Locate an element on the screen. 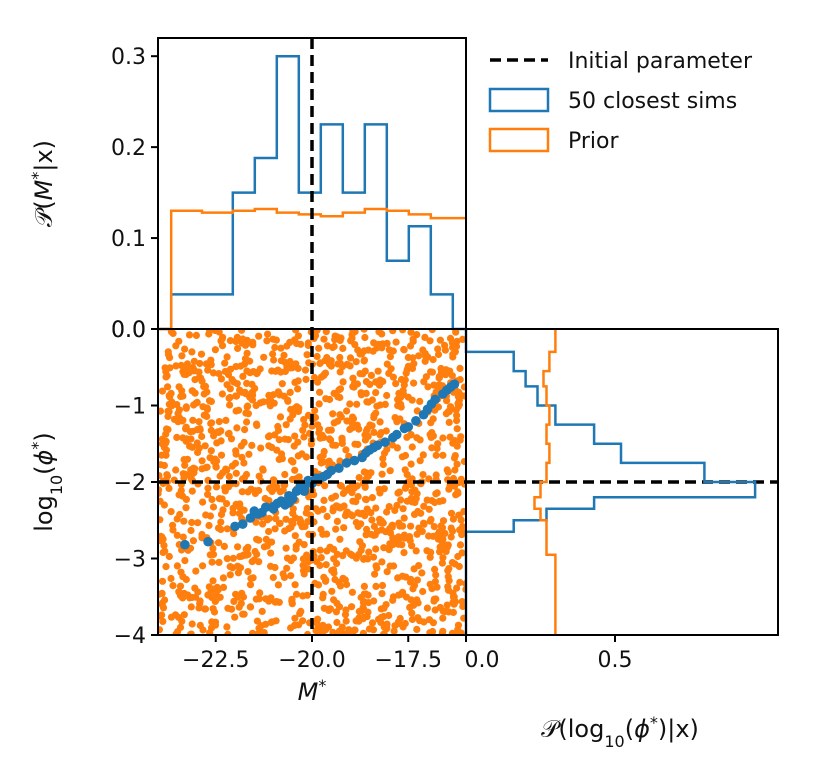  legend-label: Initial parameter is located at coordinates (660, 61).